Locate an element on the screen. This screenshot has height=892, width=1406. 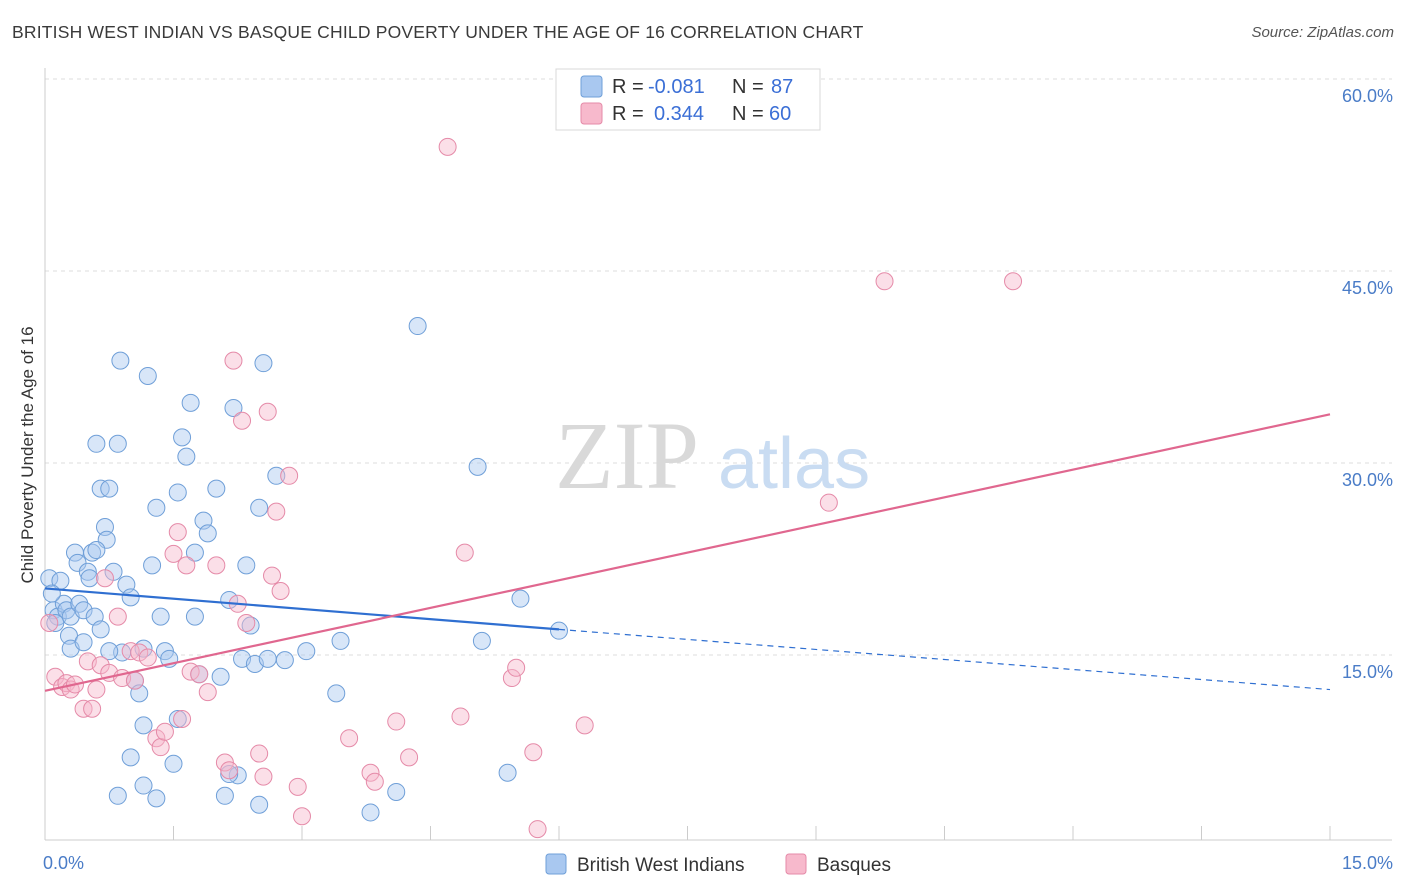
legend-r-value-2: 0.344 is located at coordinates (679, 114).